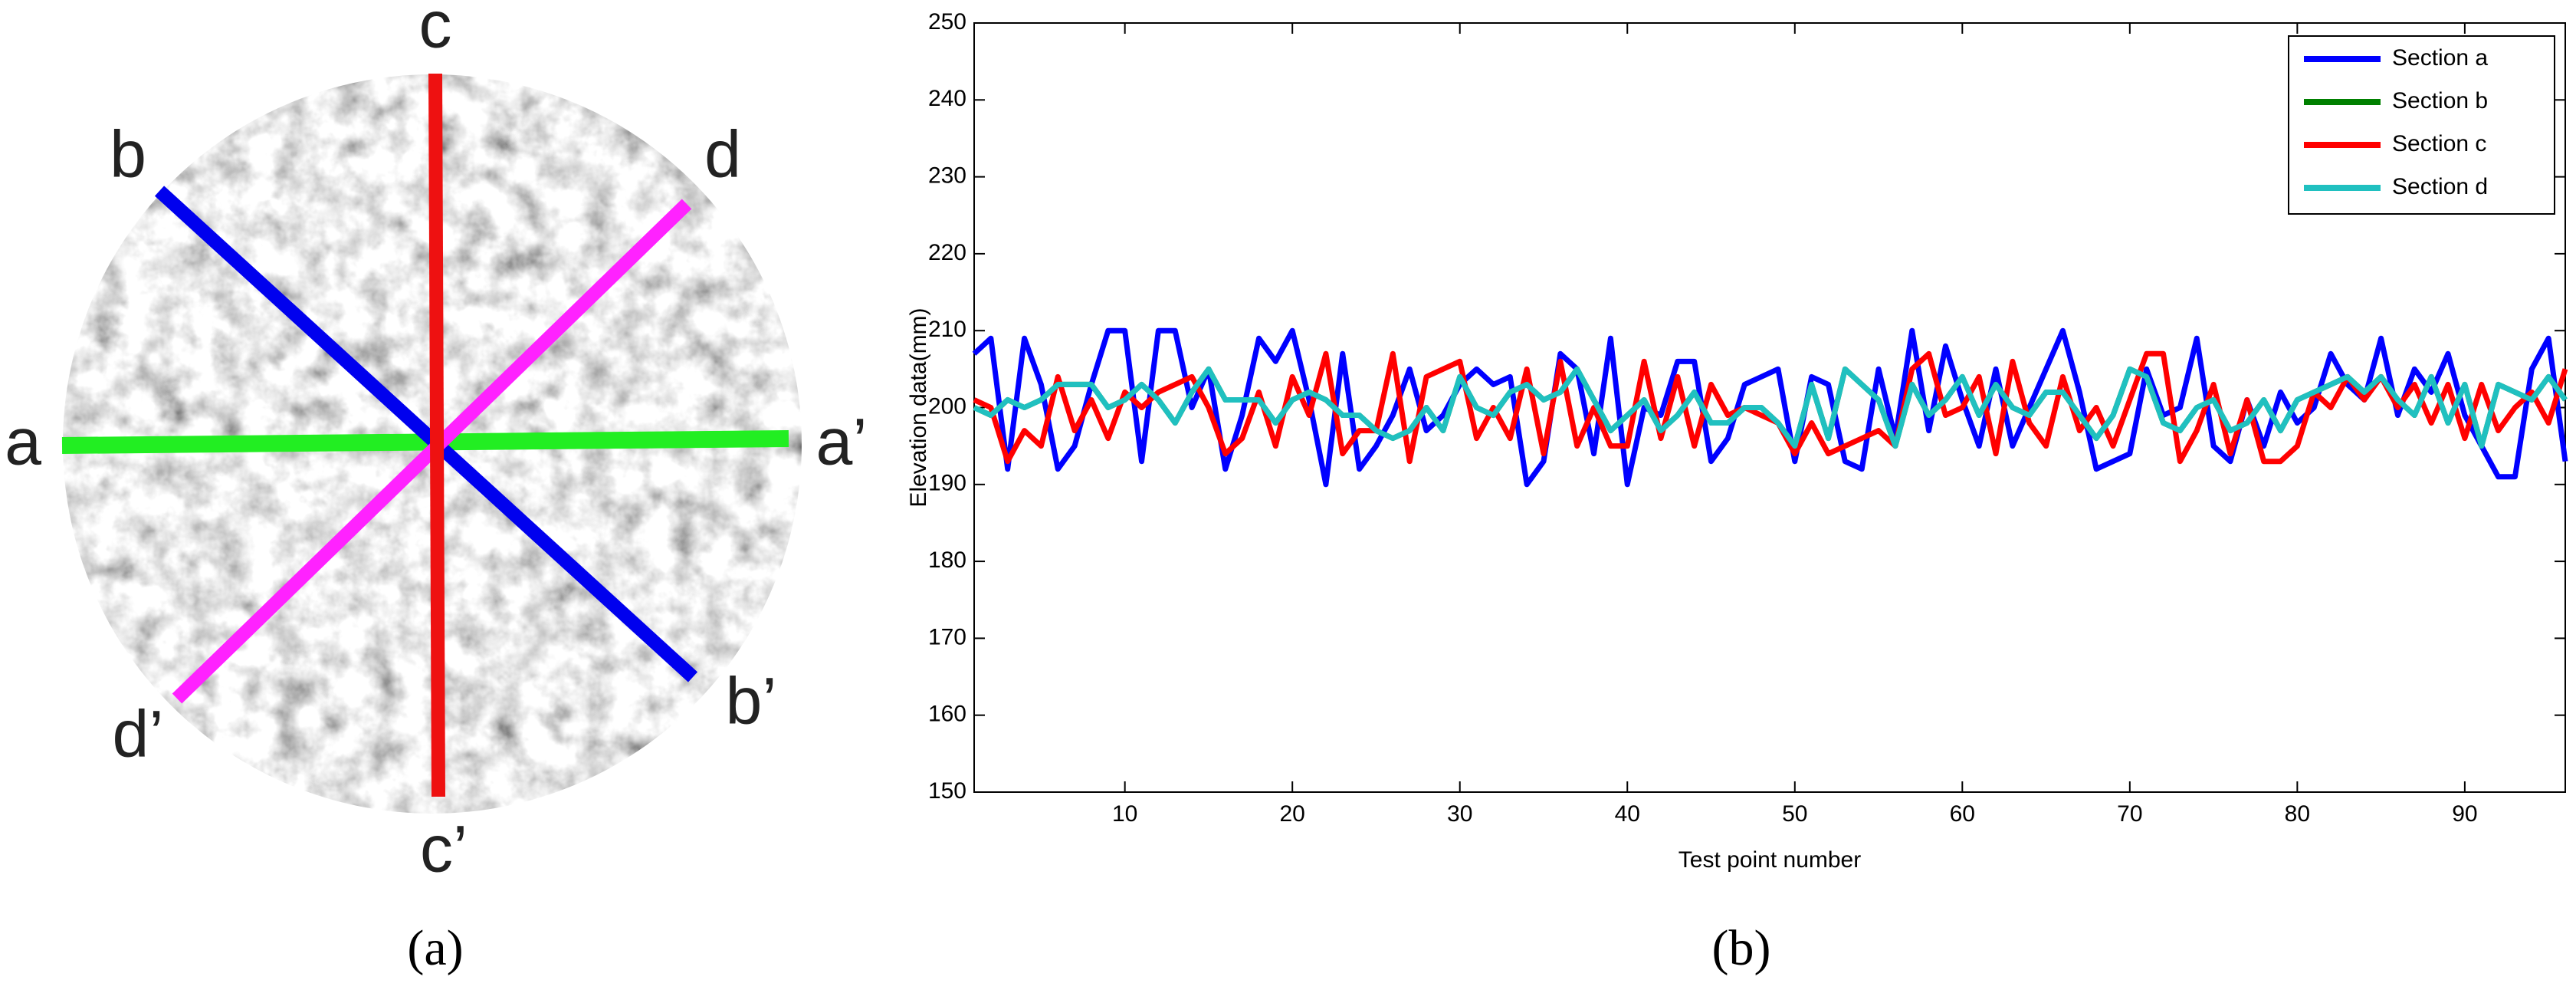 The height and width of the screenshot is (993, 2576). What do you see at coordinates (2421, 125) in the screenshot?
I see `legend-box` at bounding box center [2421, 125].